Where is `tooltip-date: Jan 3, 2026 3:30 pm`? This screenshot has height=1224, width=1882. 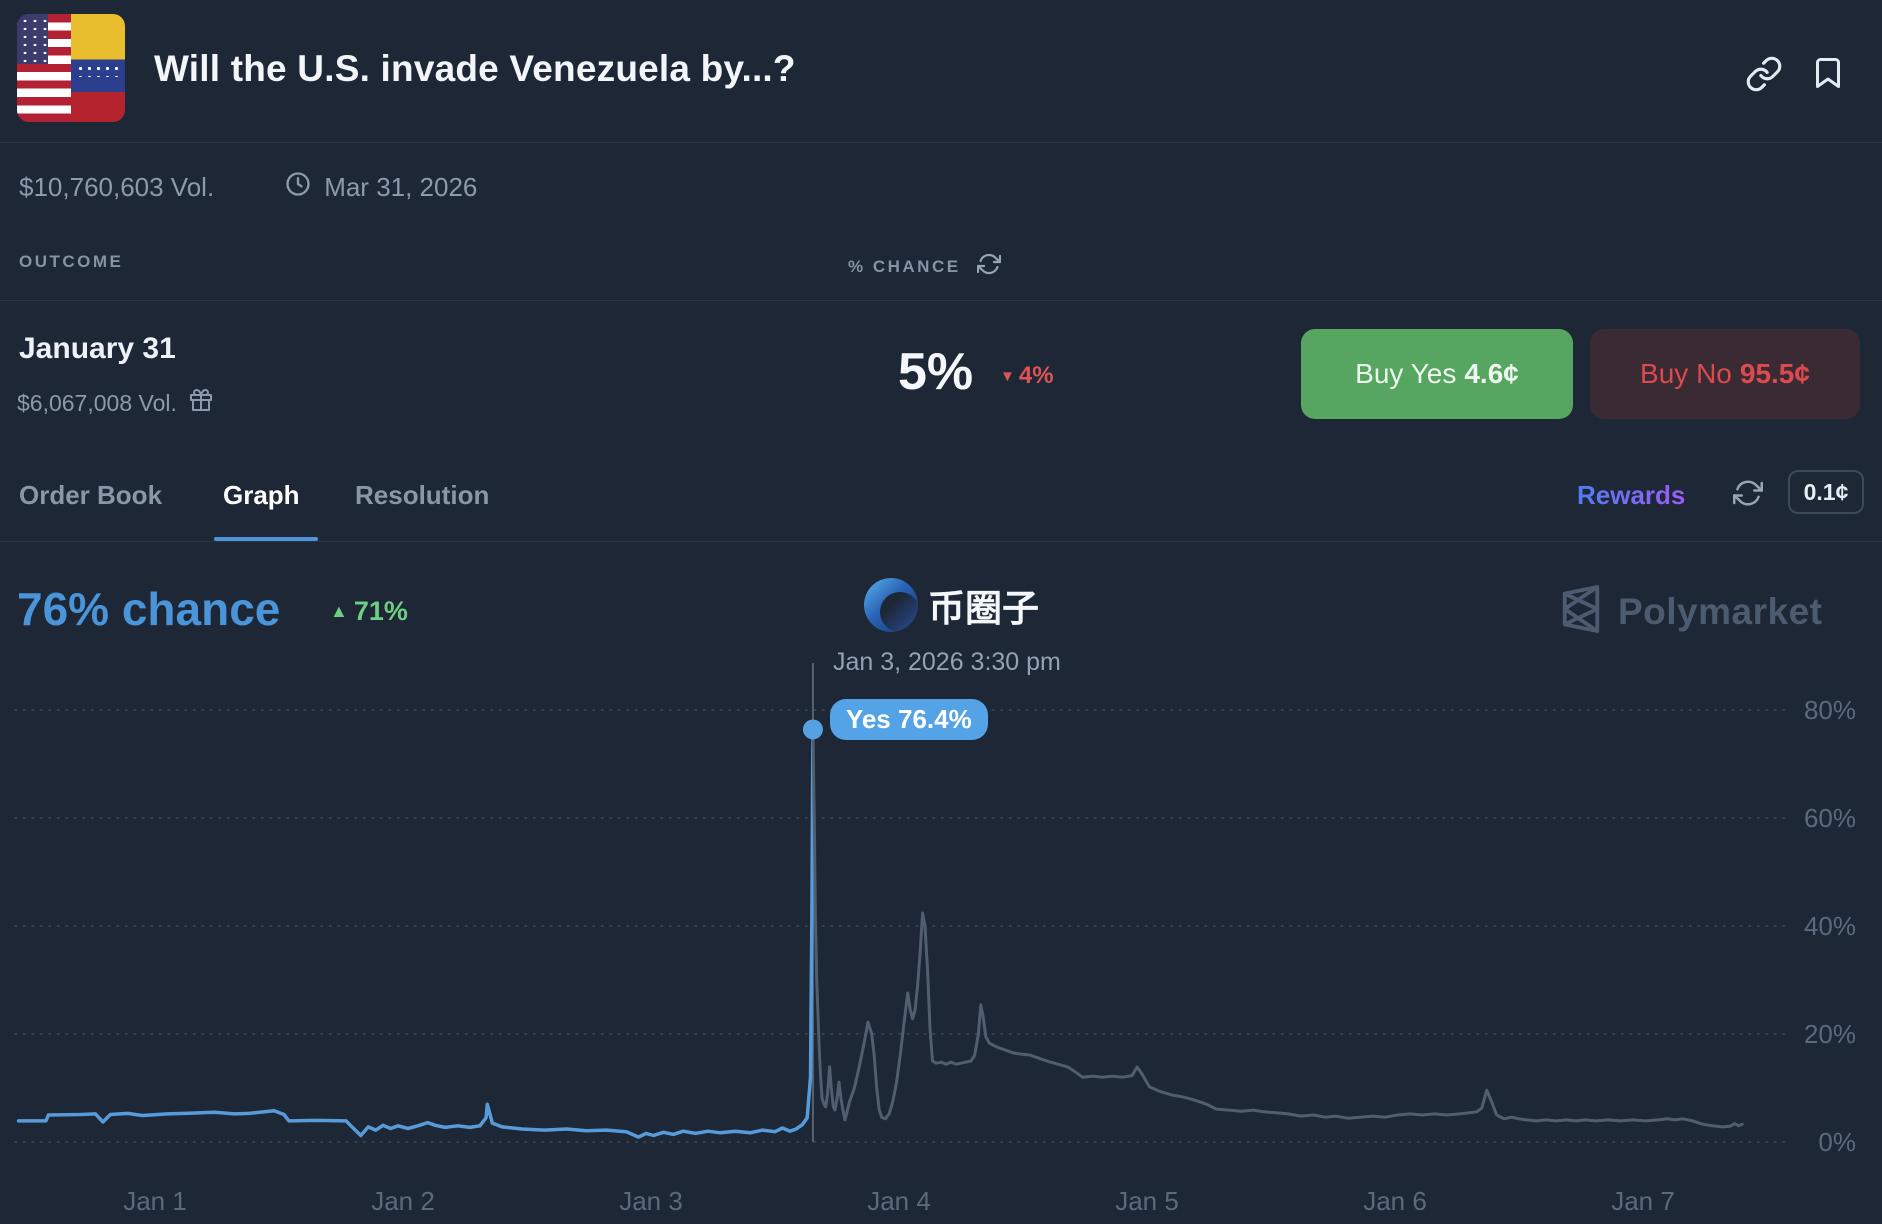 tooltip-date: Jan 3, 2026 3:30 pm is located at coordinates (946, 662).